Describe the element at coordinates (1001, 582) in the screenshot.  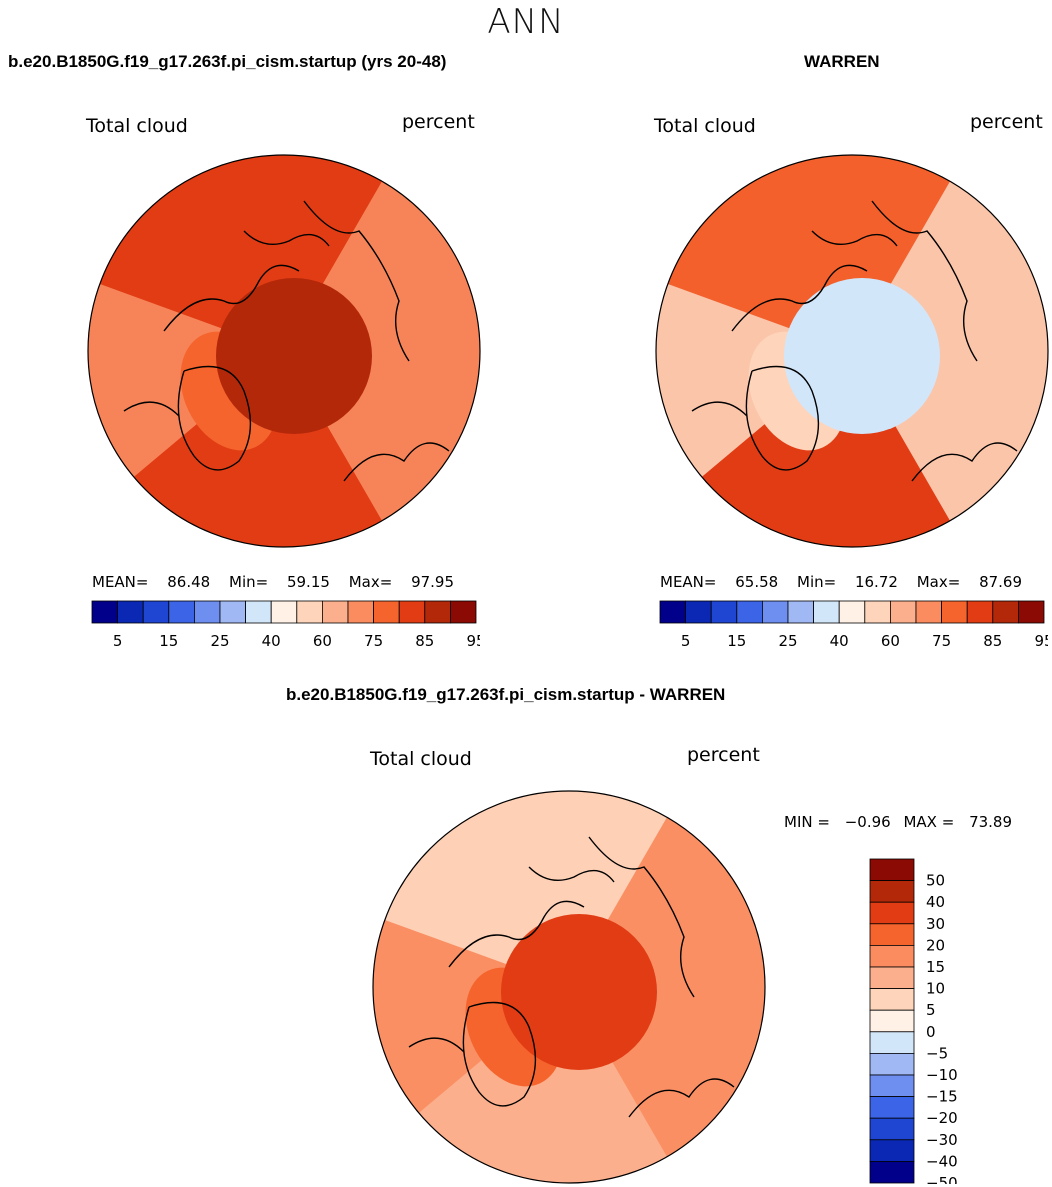
I see `panel2-max: 87.69` at that location.